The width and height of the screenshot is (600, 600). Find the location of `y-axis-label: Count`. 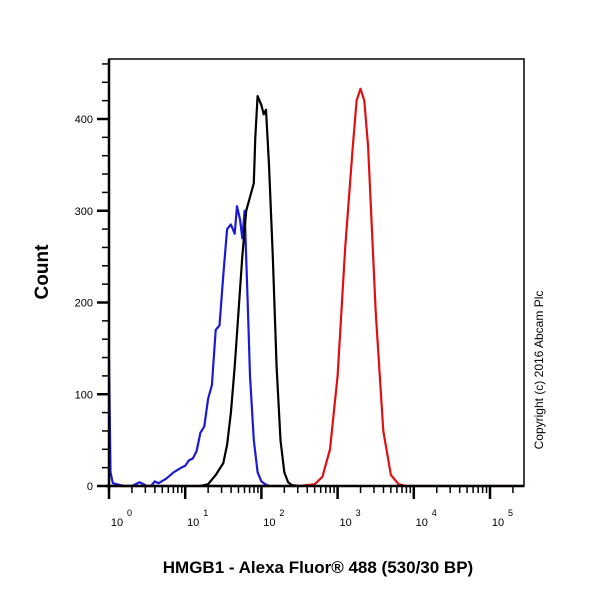

y-axis-label: Count is located at coordinates (42, 272).